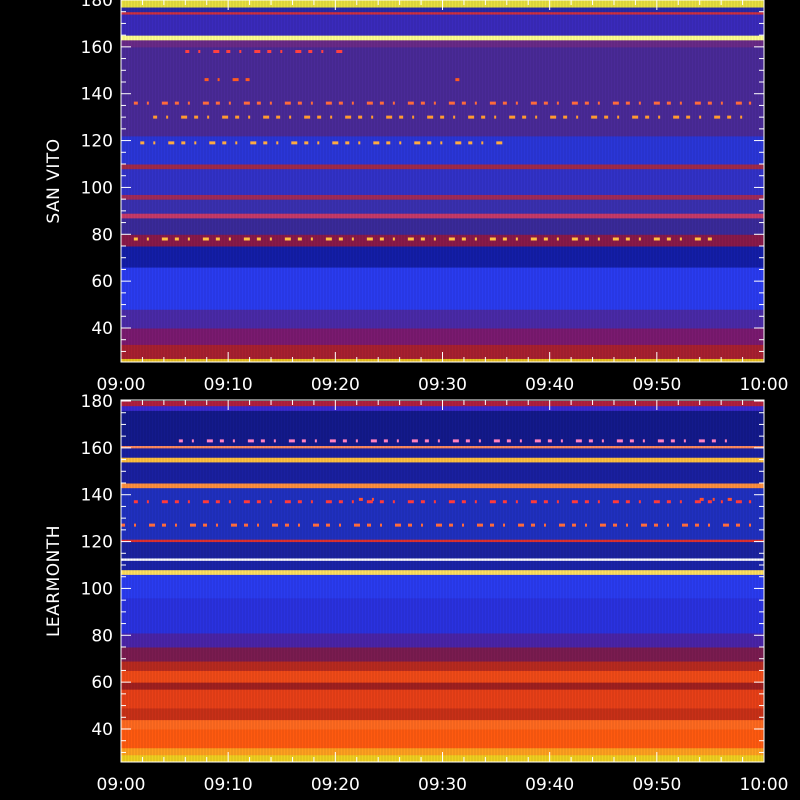 The width and height of the screenshot is (800, 800). What do you see at coordinates (102, 235) in the screenshot?
I see `san-vito-y-tick-label: 80` at bounding box center [102, 235].